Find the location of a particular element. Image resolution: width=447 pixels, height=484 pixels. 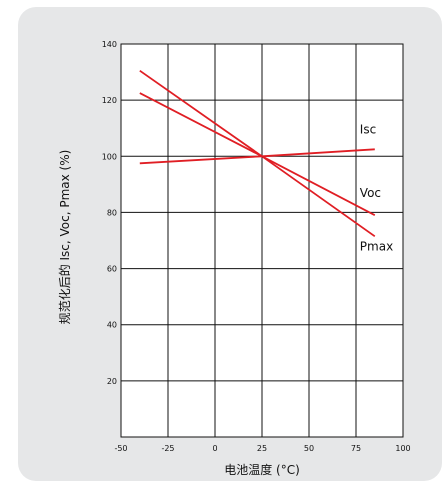

series-label-isc: Isc is located at coordinates (368, 129).